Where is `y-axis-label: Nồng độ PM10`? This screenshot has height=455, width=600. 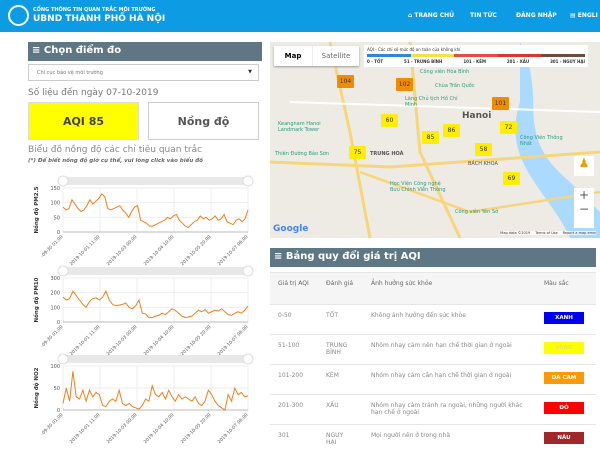
y-axis-label: Nồng độ PM10 is located at coordinates (36, 299).